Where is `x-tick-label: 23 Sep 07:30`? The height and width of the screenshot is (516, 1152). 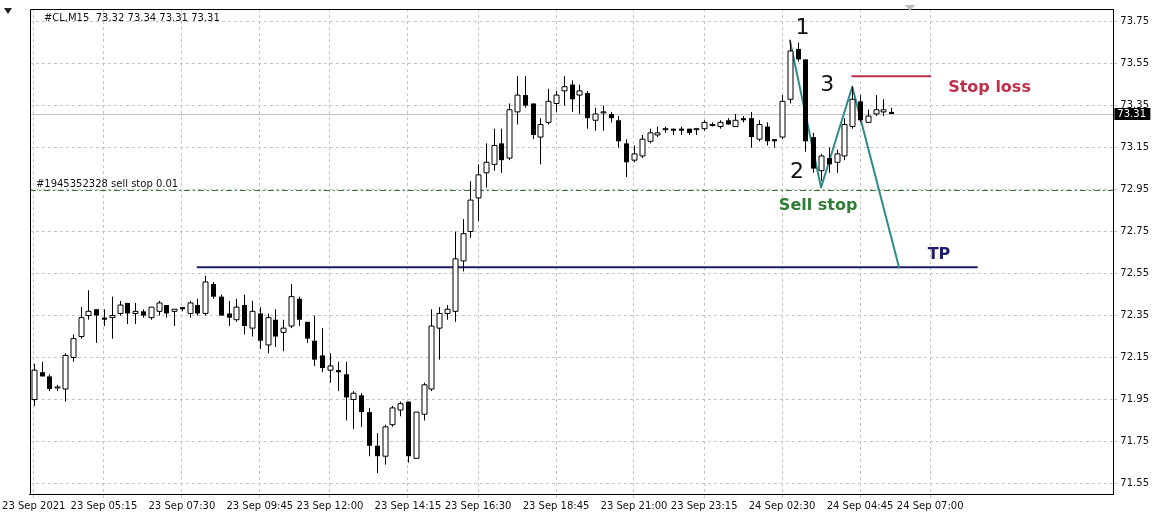
x-tick-label: 23 Sep 07:30 is located at coordinates (182, 505).